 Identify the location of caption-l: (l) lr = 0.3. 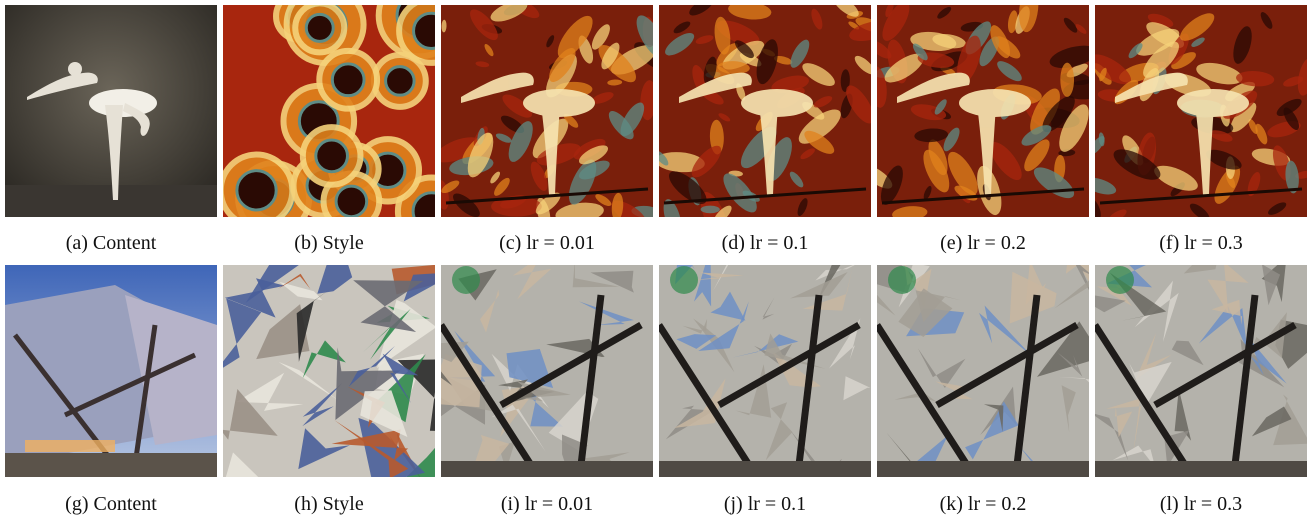
(1201, 504).